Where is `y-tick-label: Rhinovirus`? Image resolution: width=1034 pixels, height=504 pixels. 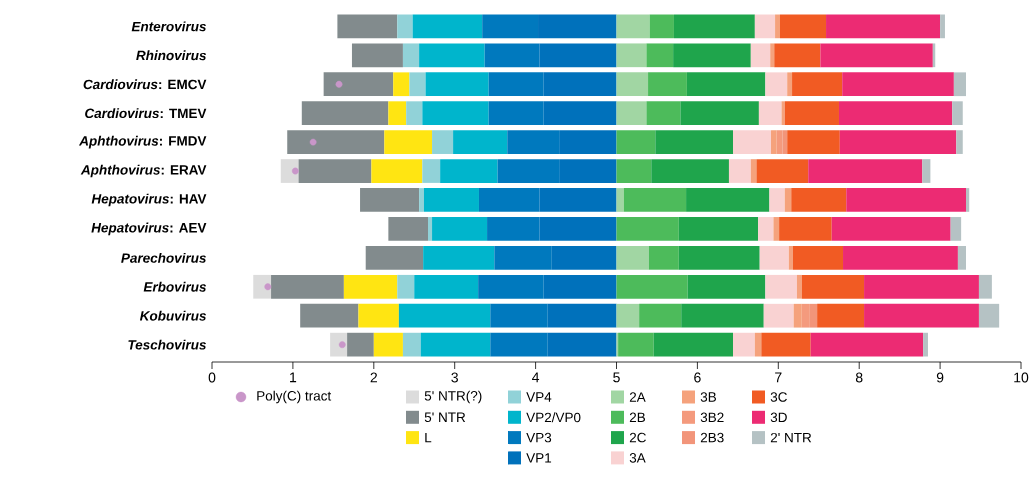
y-tick-label: Rhinovirus is located at coordinates (171, 55).